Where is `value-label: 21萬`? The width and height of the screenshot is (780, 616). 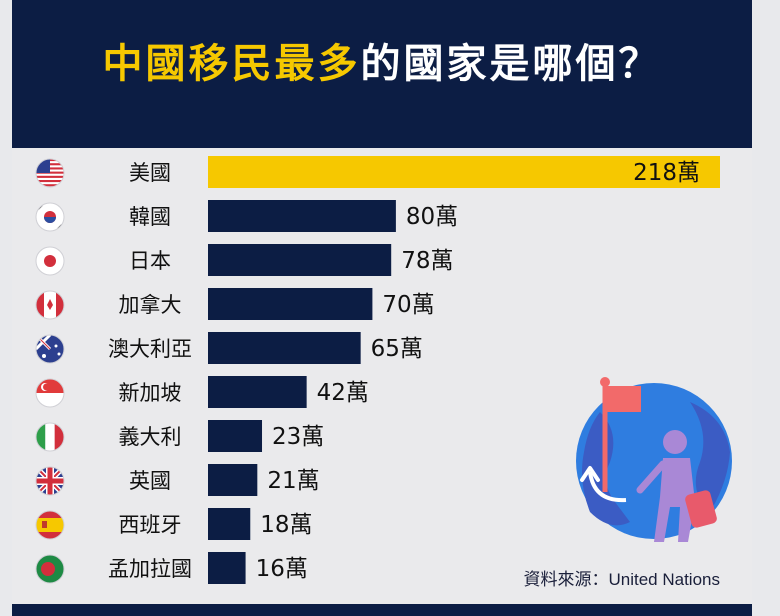 value-label: 21萬 is located at coordinates (293, 481).